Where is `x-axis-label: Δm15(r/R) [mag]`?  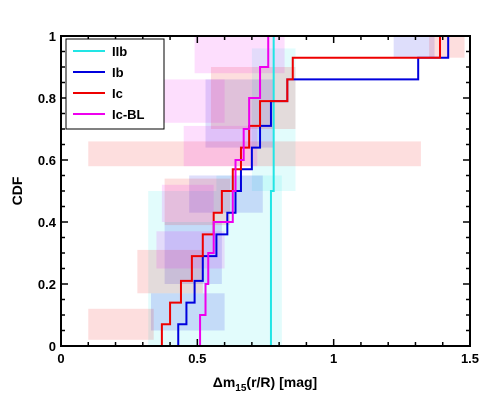
x-axis-label: Δm15(r/R) [mag] is located at coordinates (265, 384).